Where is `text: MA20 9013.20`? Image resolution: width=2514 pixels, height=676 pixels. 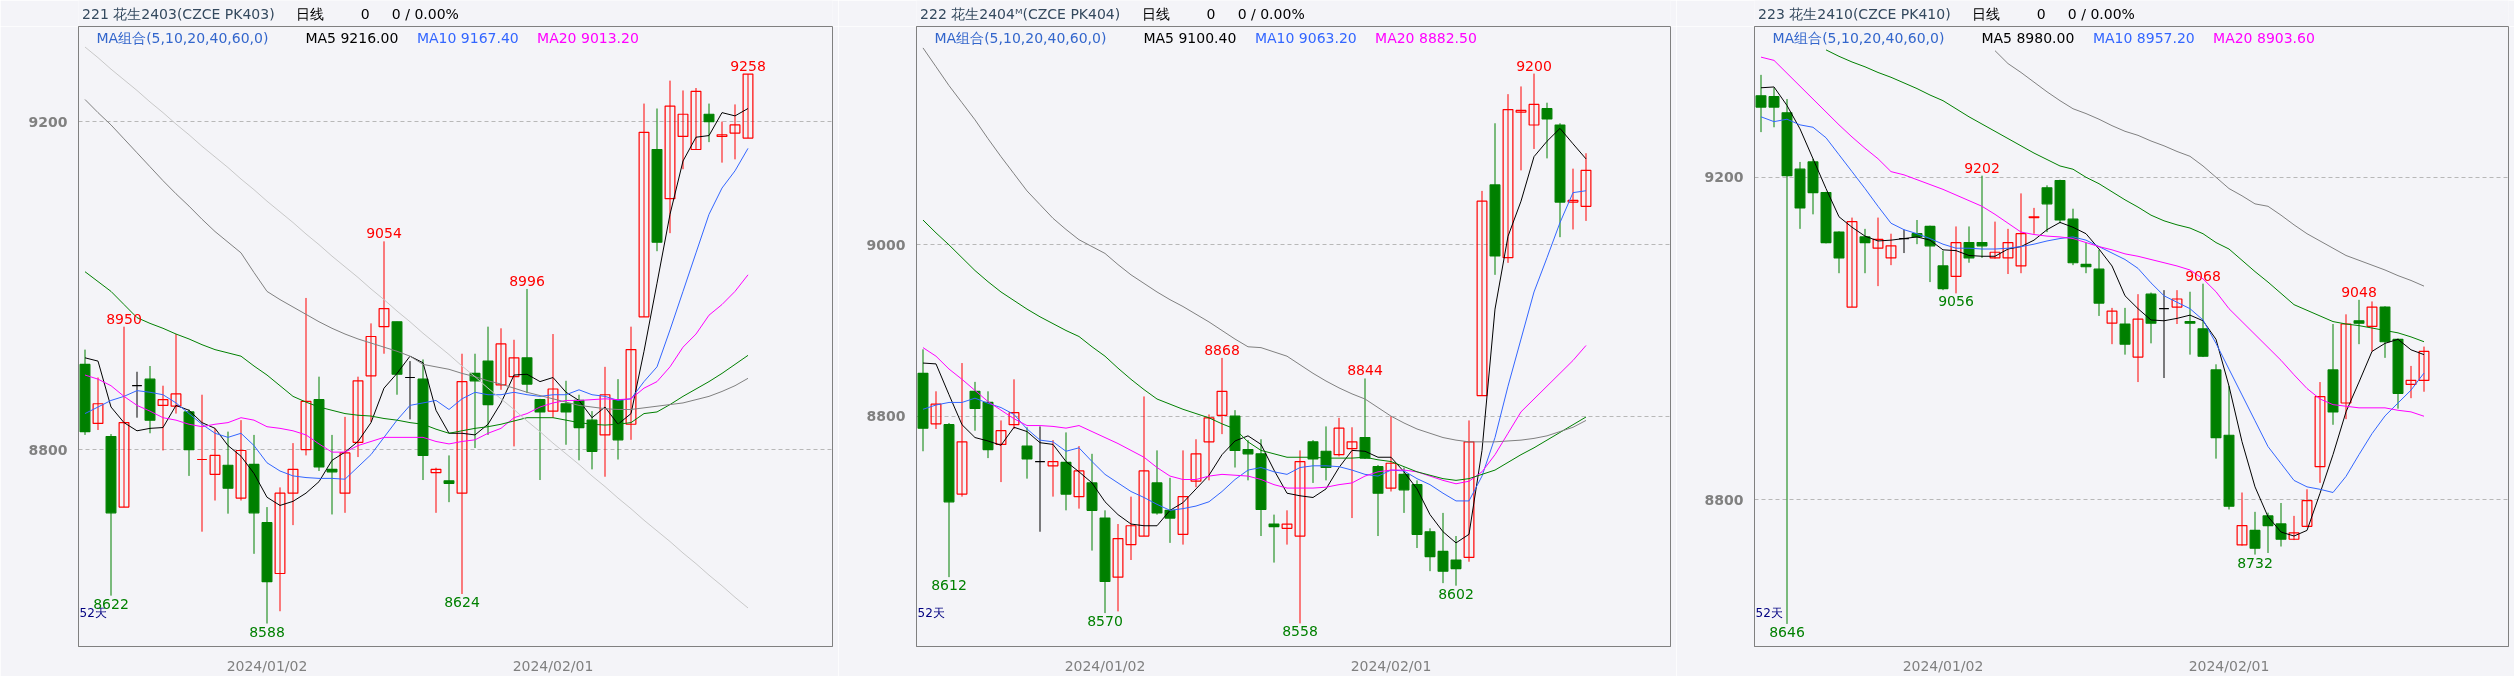
text: MA20 9013.20 is located at coordinates (588, 38).